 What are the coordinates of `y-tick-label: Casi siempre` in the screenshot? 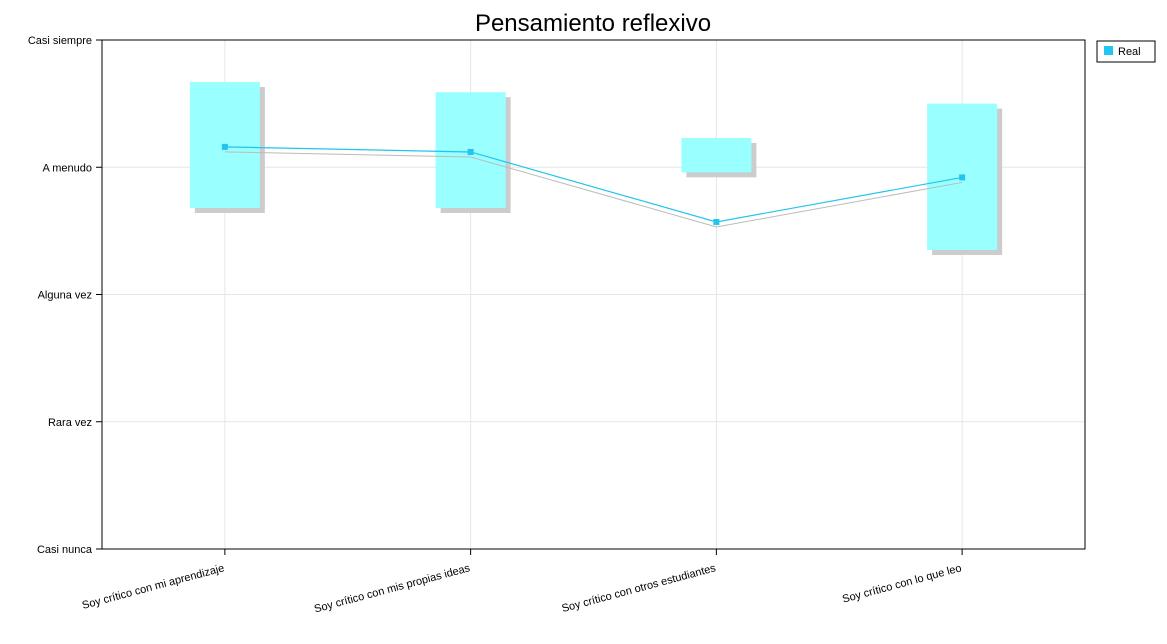 It's located at (60, 41).